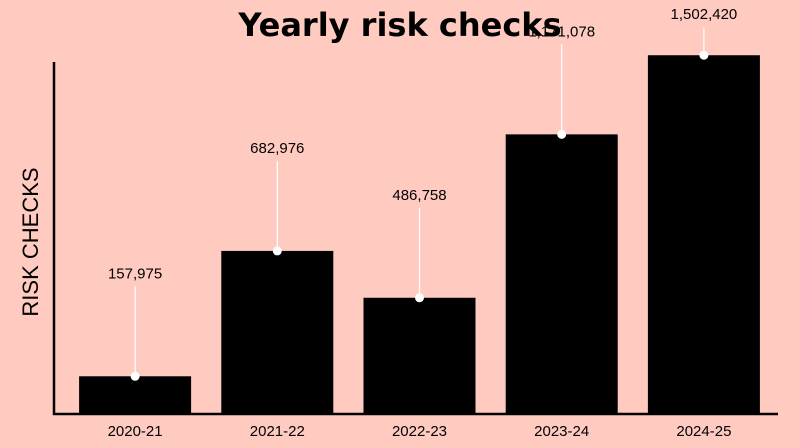  What do you see at coordinates (399, 25) in the screenshot?
I see `chart-title: Yearly risk checks` at bounding box center [399, 25].